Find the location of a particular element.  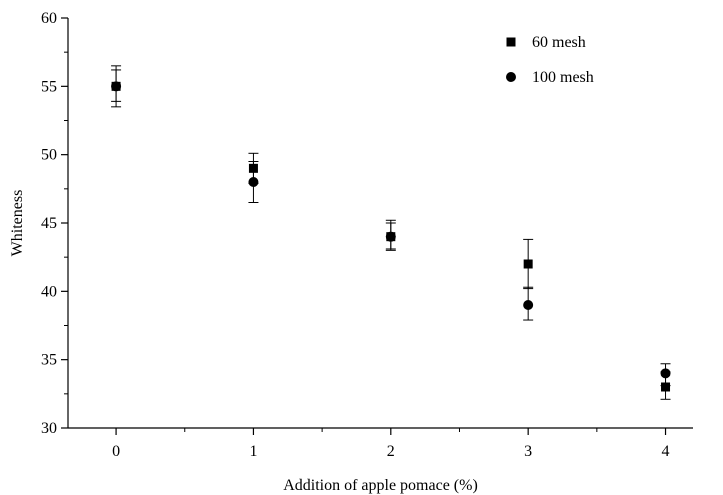

legend: 60 mesh 100 mesh is located at coordinates (550, 60).